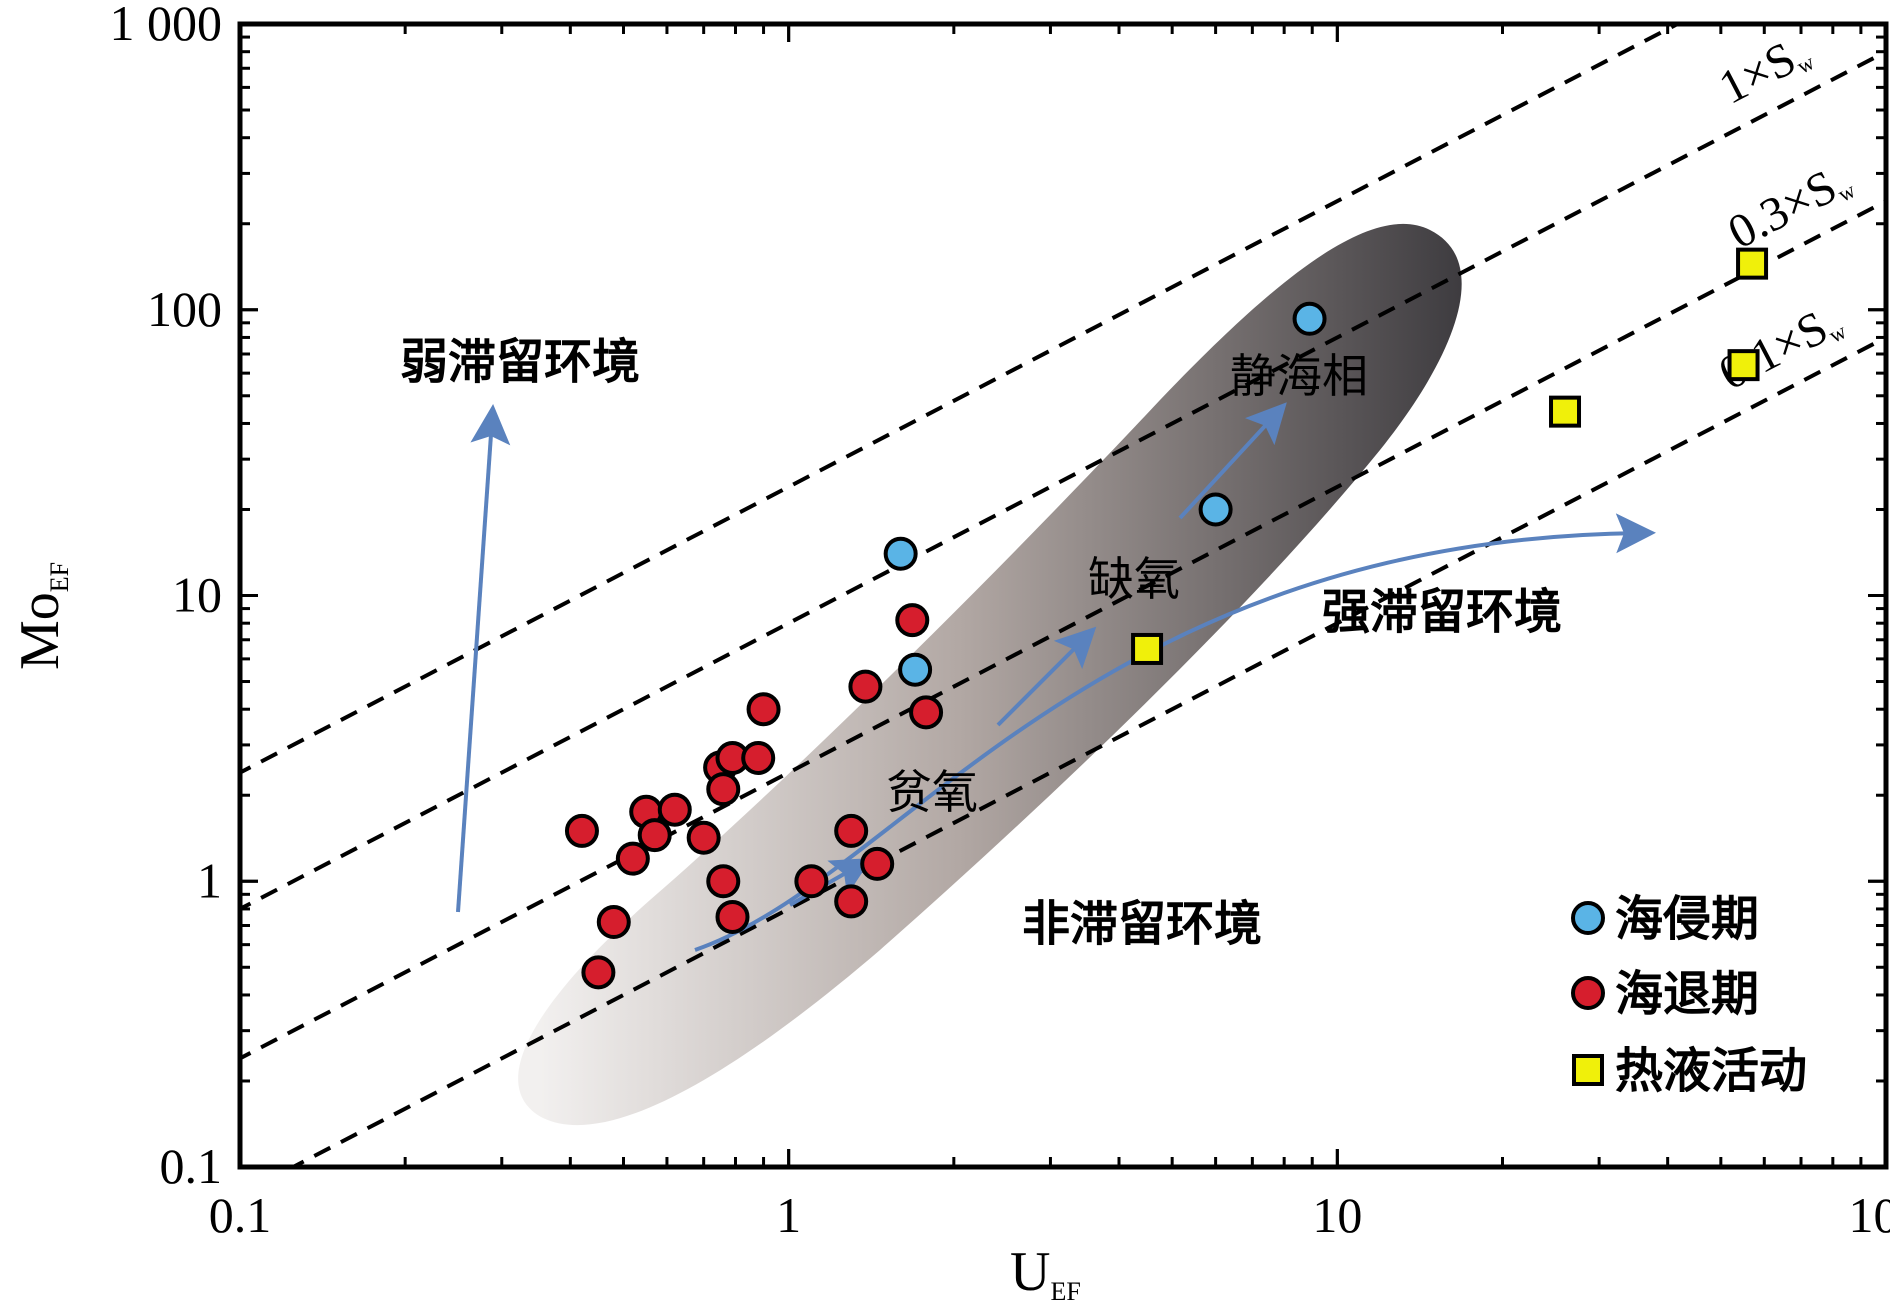 The width and height of the screenshot is (1890, 1308). What do you see at coordinates (788, 1215) in the screenshot?
I see `x-tick-label: 1` at bounding box center [788, 1215].